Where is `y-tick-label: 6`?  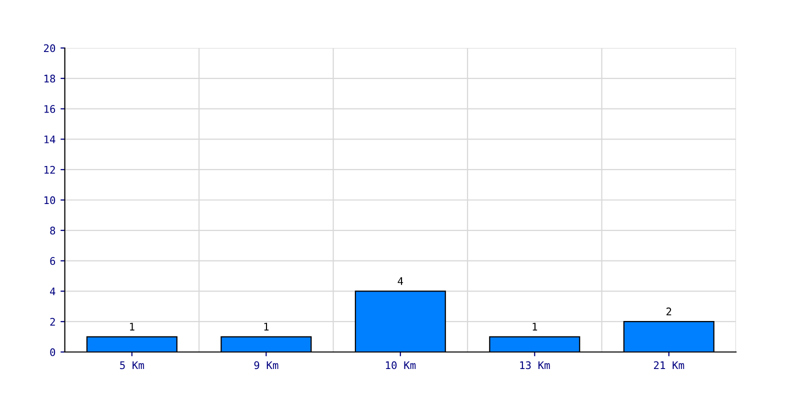
y-tick-label: 6 is located at coordinates (53, 261).